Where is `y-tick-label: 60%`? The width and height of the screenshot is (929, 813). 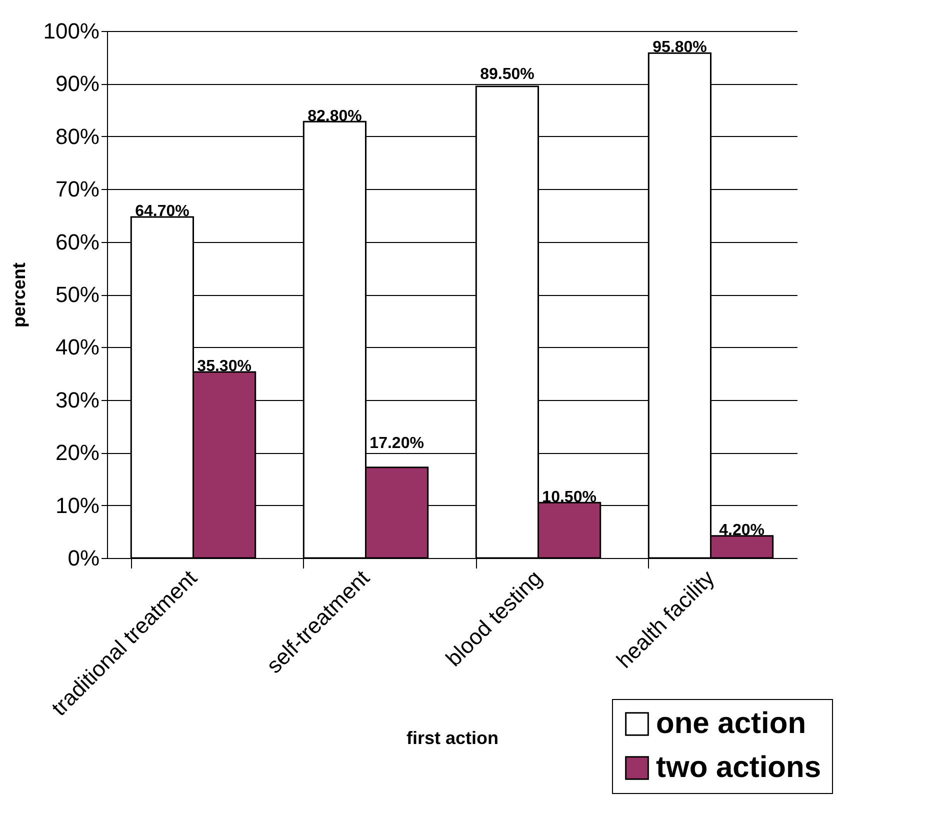 y-tick-label: 60% is located at coordinates (77, 241).